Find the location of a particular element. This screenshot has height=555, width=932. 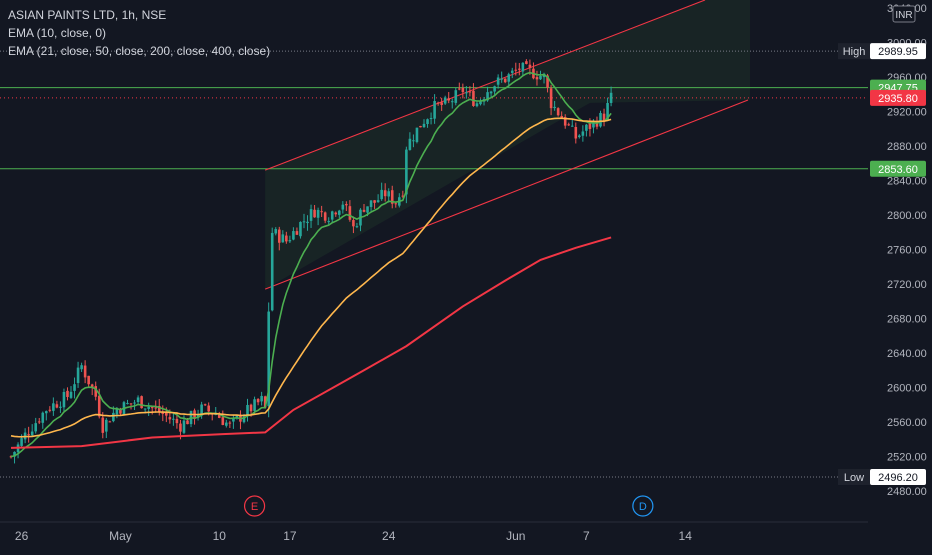

x-tick-label: 10 is located at coordinates (220, 536).